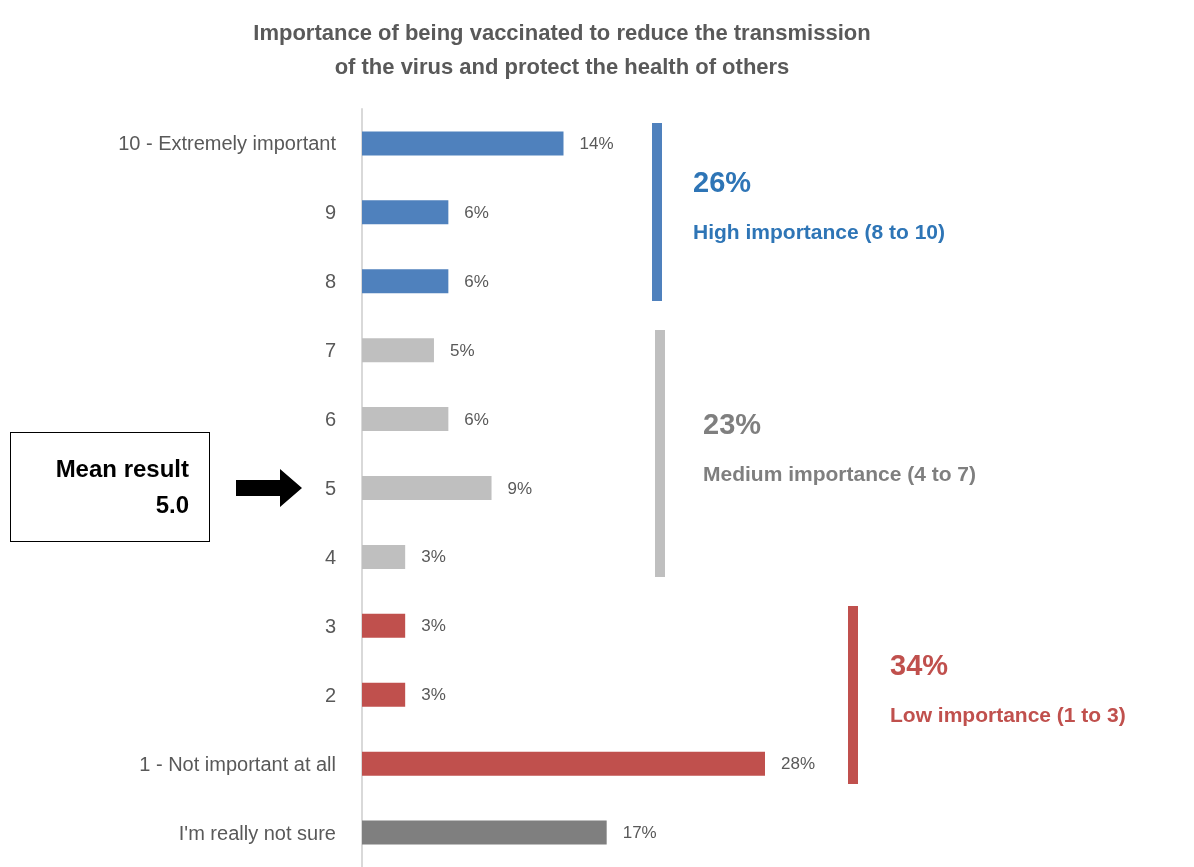  What do you see at coordinates (171, 505) in the screenshot?
I see `text: 5.0` at bounding box center [171, 505].